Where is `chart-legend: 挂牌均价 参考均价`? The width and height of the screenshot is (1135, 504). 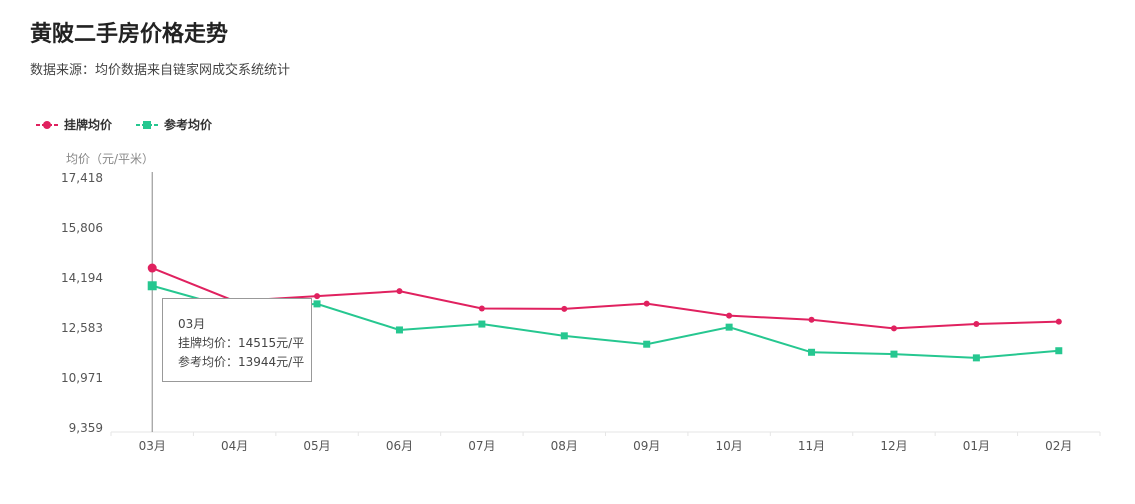 chart-legend: 挂牌均价 参考均价 is located at coordinates (124, 124).